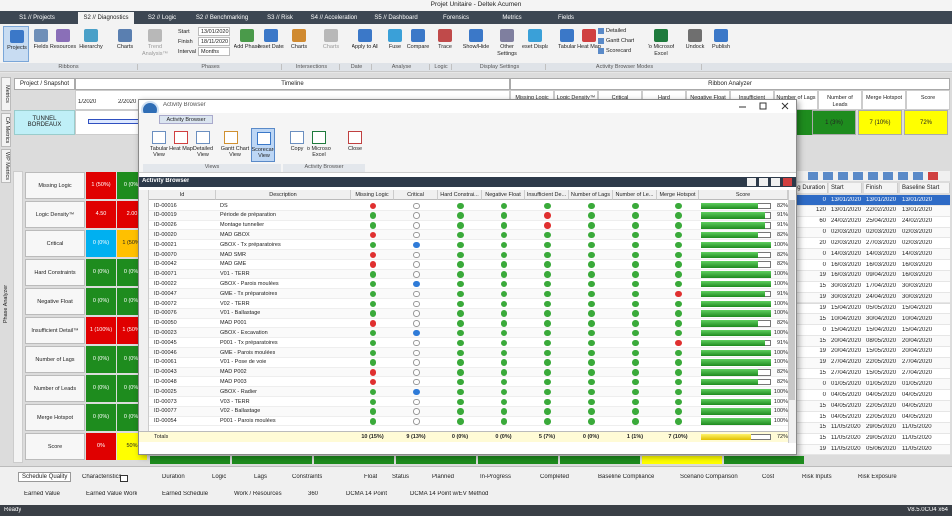 This screenshot has height=516, width=952. Describe the element at coordinates (185, 494) in the screenshot. I see `report-tab: Earned Schedule` at that location.